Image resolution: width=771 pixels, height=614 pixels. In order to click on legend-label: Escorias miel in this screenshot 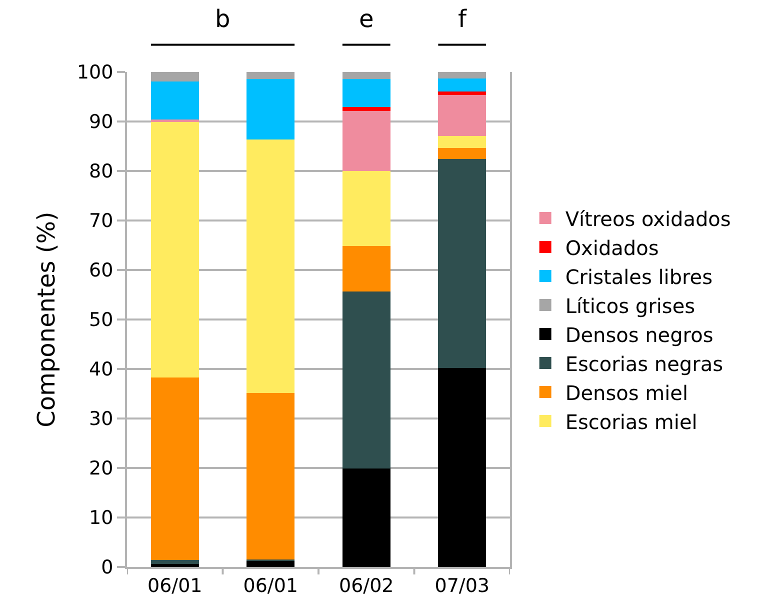, I will do `click(631, 422)`.